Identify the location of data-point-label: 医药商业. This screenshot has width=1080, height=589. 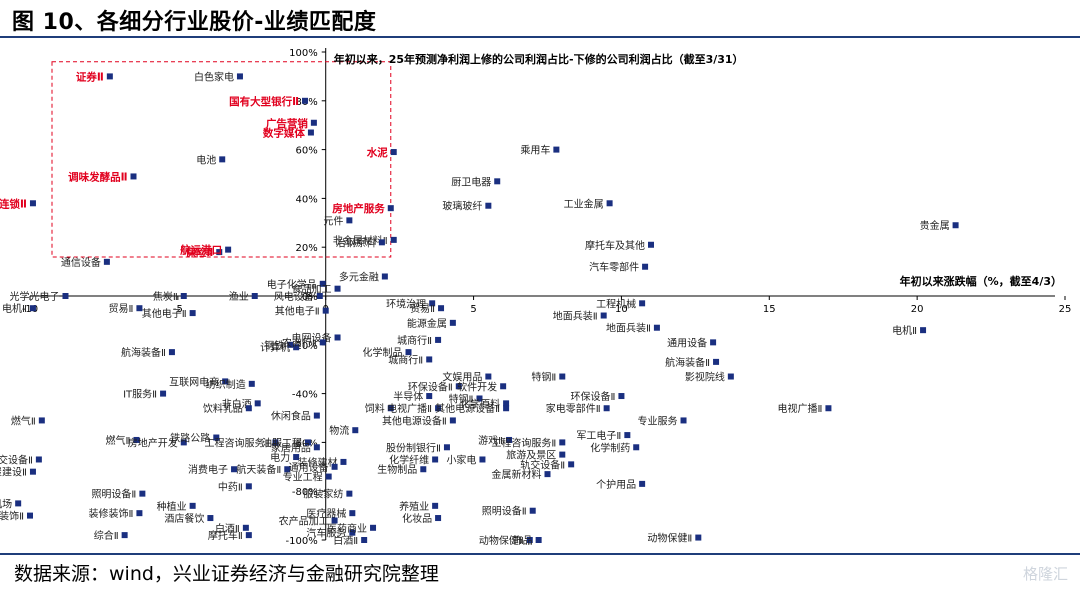
(347, 528).